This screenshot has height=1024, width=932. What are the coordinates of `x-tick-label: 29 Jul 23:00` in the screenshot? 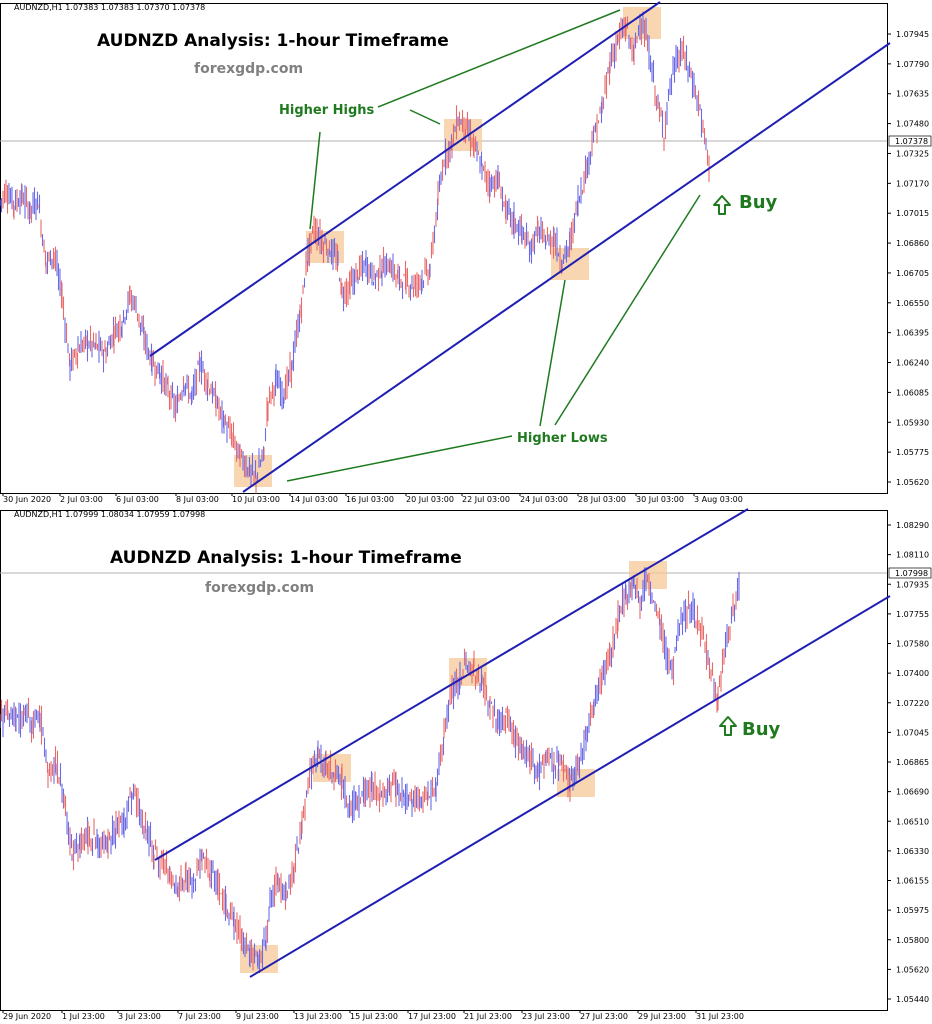 It's located at (662, 1016).